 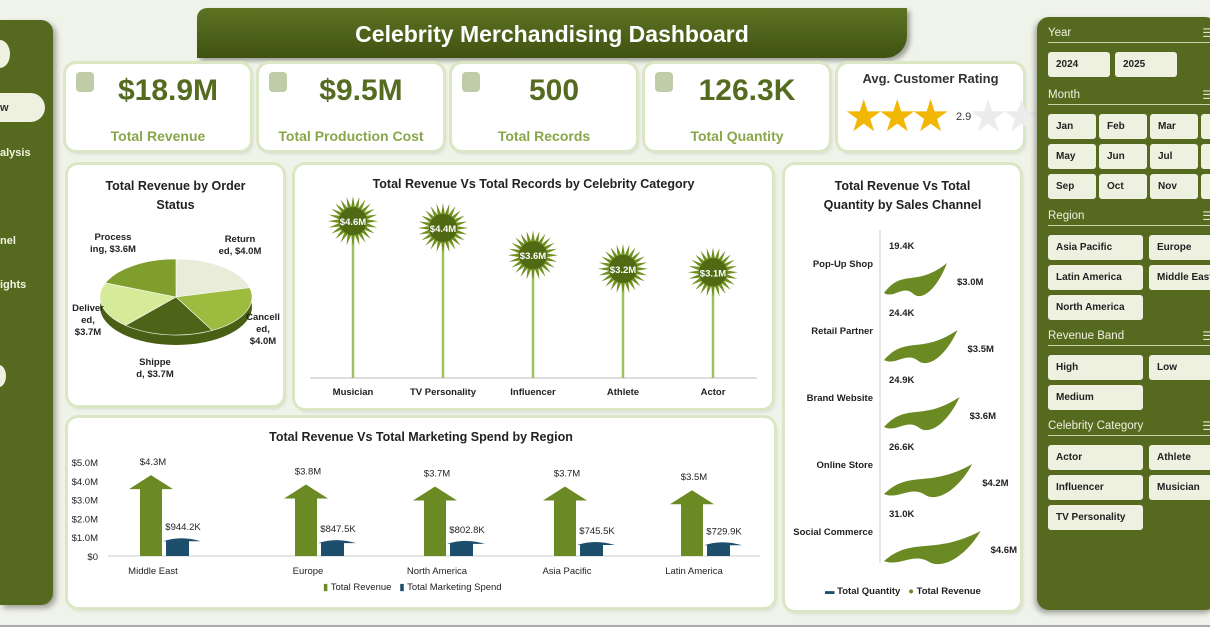 What do you see at coordinates (533, 256) in the screenshot?
I see `data-label: $3.6M` at bounding box center [533, 256].